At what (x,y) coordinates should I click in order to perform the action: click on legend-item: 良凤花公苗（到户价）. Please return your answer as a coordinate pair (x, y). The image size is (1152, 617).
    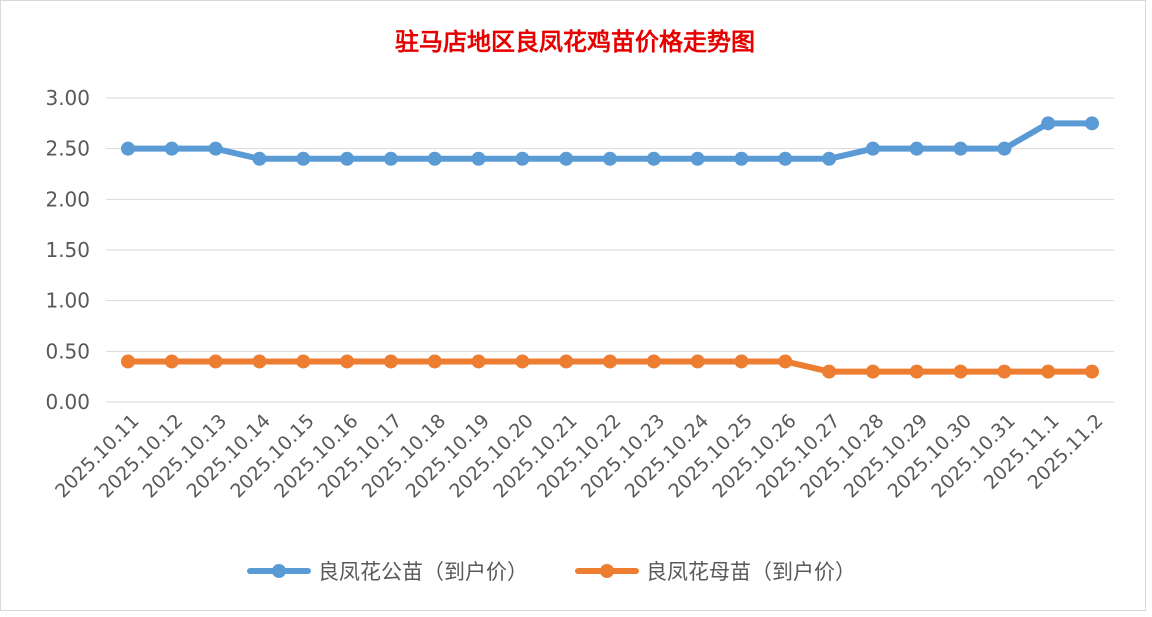
    Looking at the image, I should click on (387, 572).